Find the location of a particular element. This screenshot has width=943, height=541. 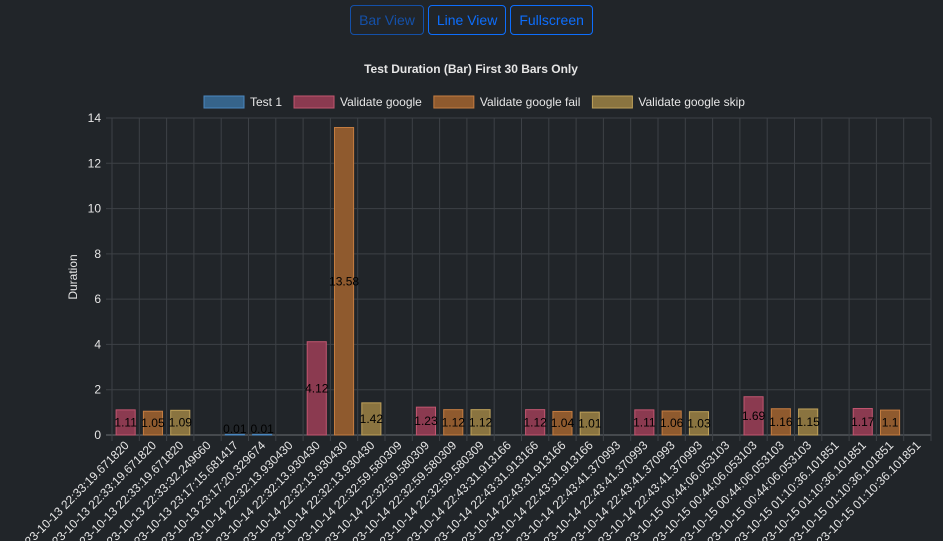

y-tick-label: 2 is located at coordinates (97, 390).